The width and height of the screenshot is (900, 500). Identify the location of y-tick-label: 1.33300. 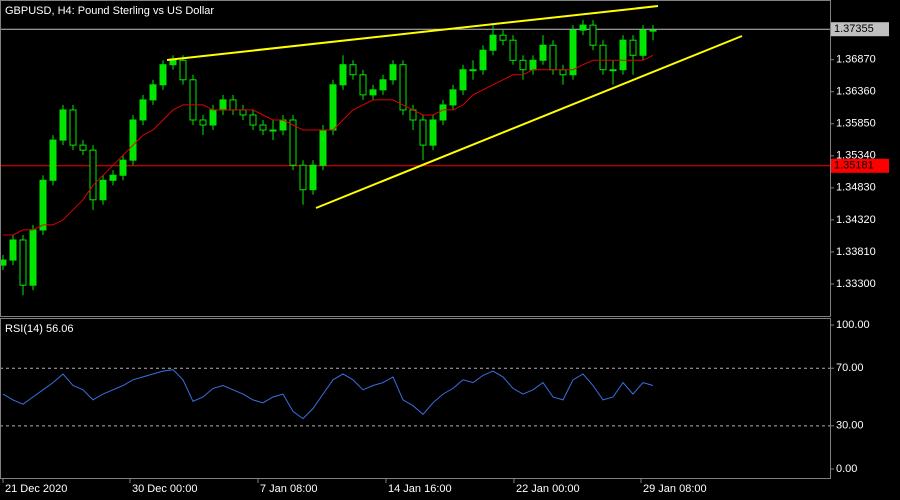
(856, 284).